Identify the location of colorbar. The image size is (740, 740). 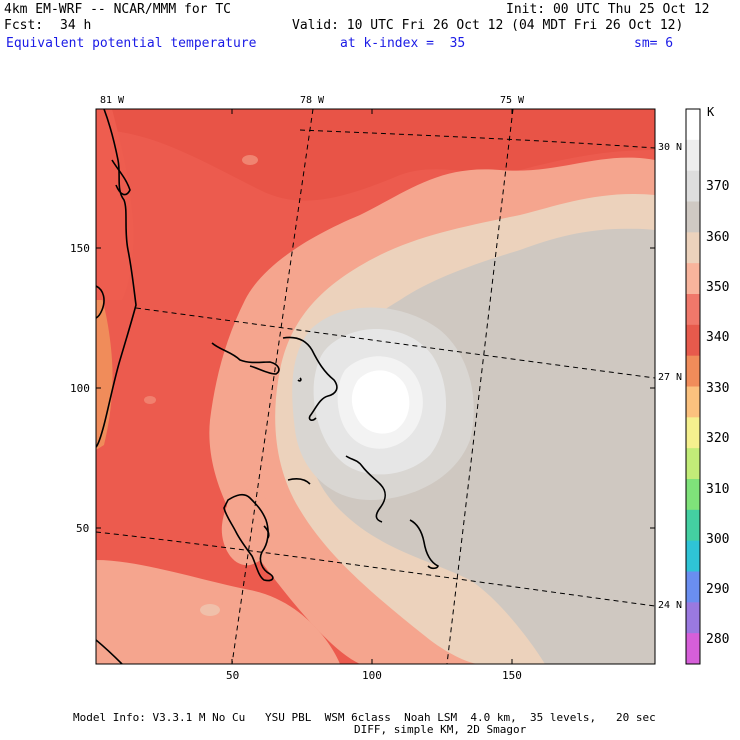
(693, 386).